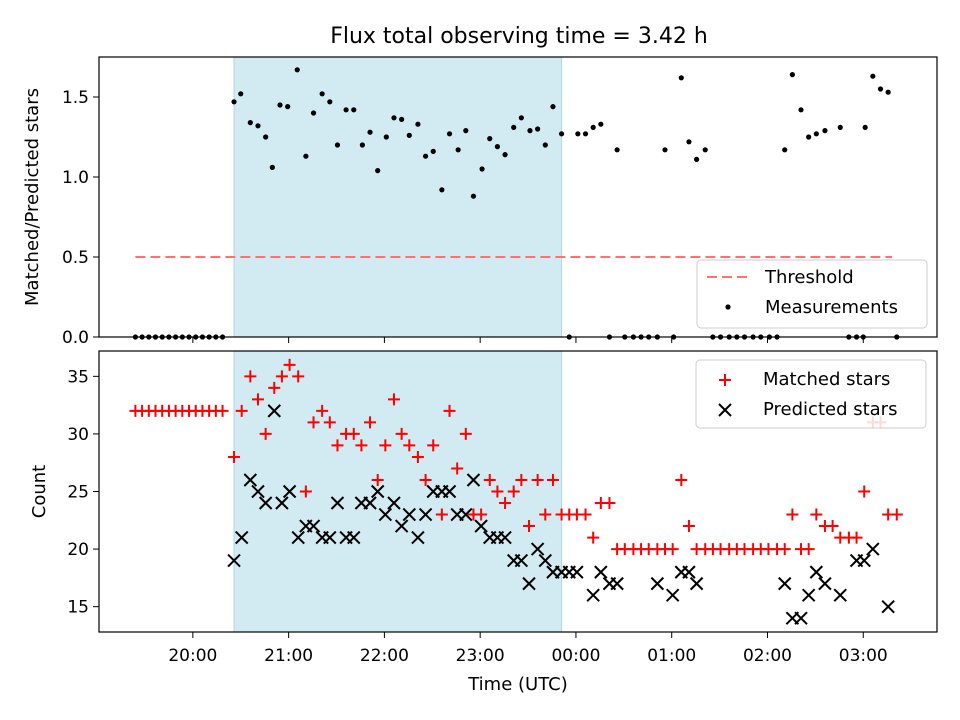  I want to click on legend-predicted-swatch, so click(725, 410).